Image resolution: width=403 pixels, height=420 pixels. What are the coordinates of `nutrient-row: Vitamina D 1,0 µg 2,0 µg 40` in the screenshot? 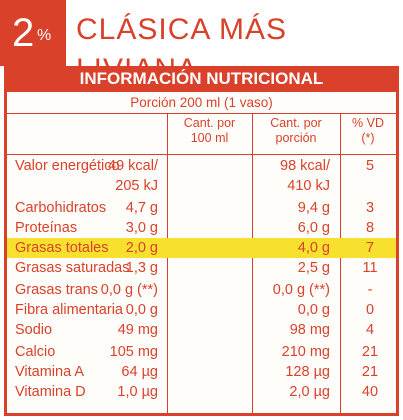 It's located at (201, 392).